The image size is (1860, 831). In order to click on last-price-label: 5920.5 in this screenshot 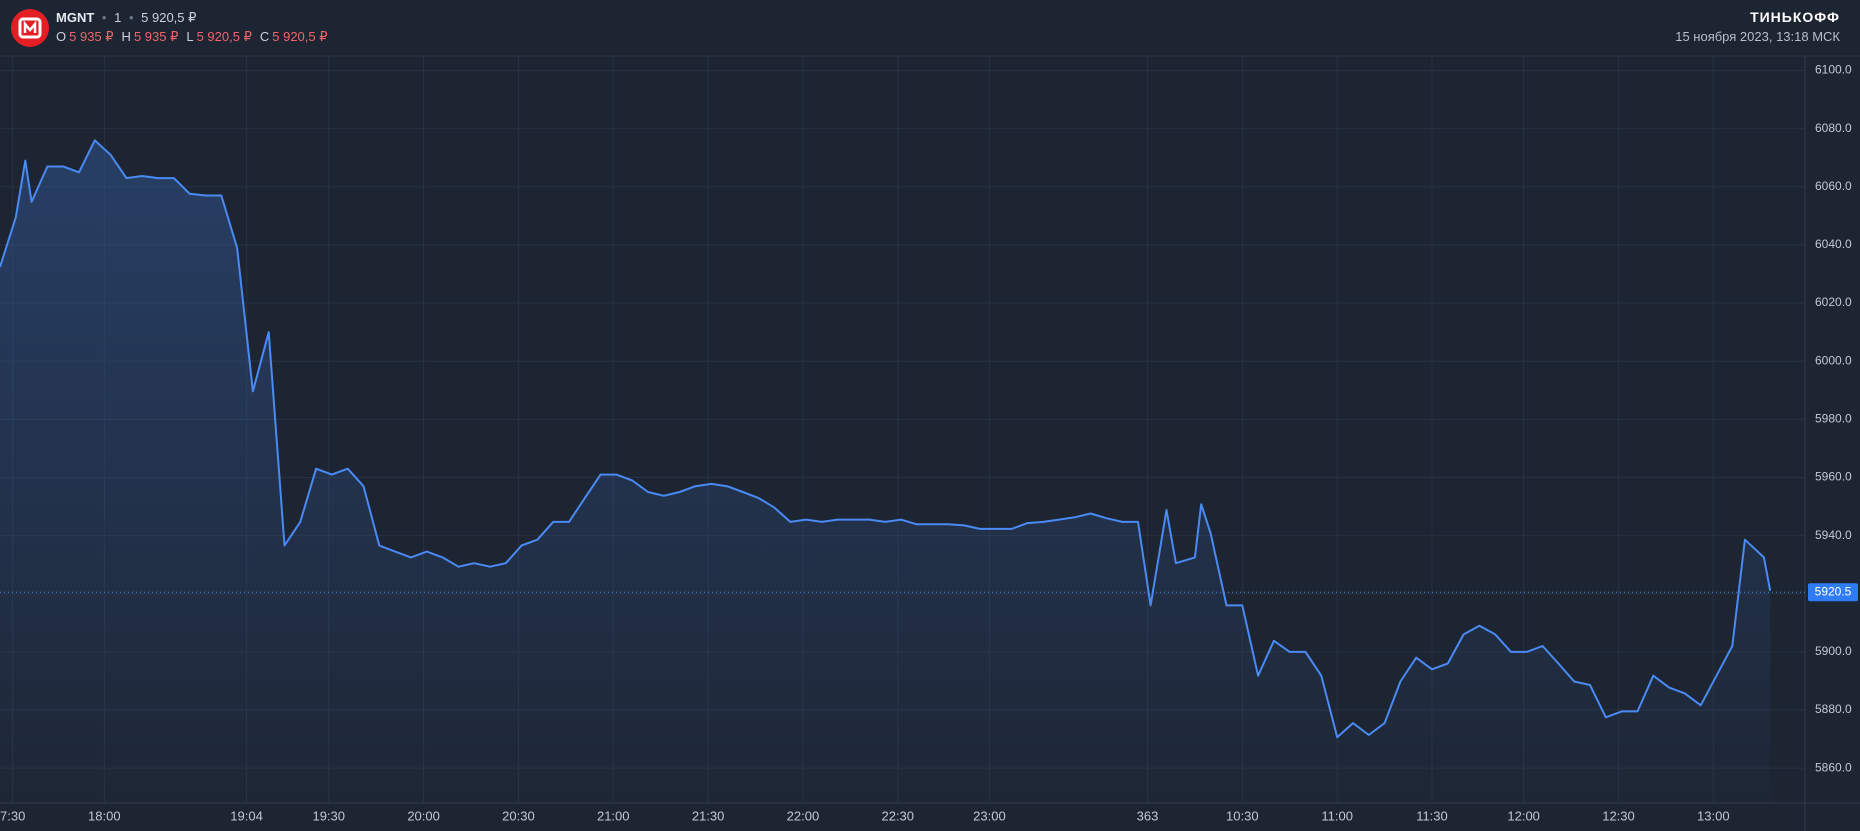, I will do `click(1833, 591)`.